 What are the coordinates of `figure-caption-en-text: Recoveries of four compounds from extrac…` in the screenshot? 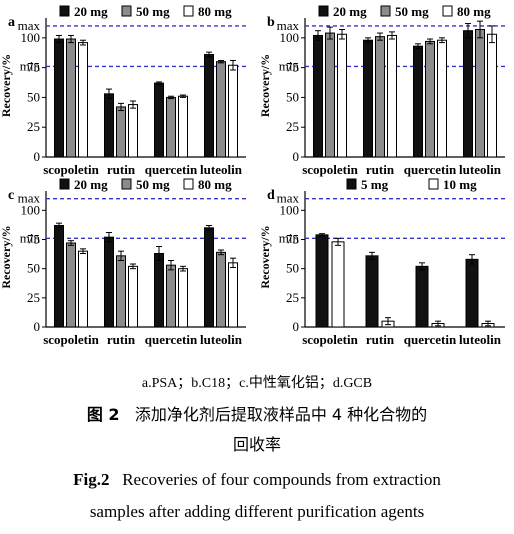 It's located at (281, 479).